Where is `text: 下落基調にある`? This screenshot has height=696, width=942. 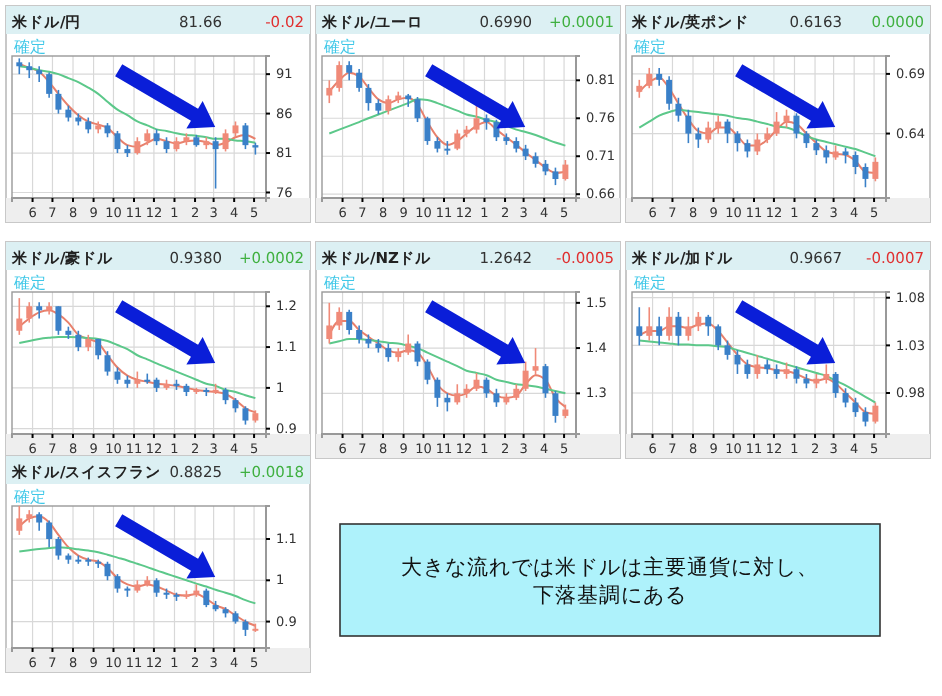
text: 下落基調にある is located at coordinates (610, 595).